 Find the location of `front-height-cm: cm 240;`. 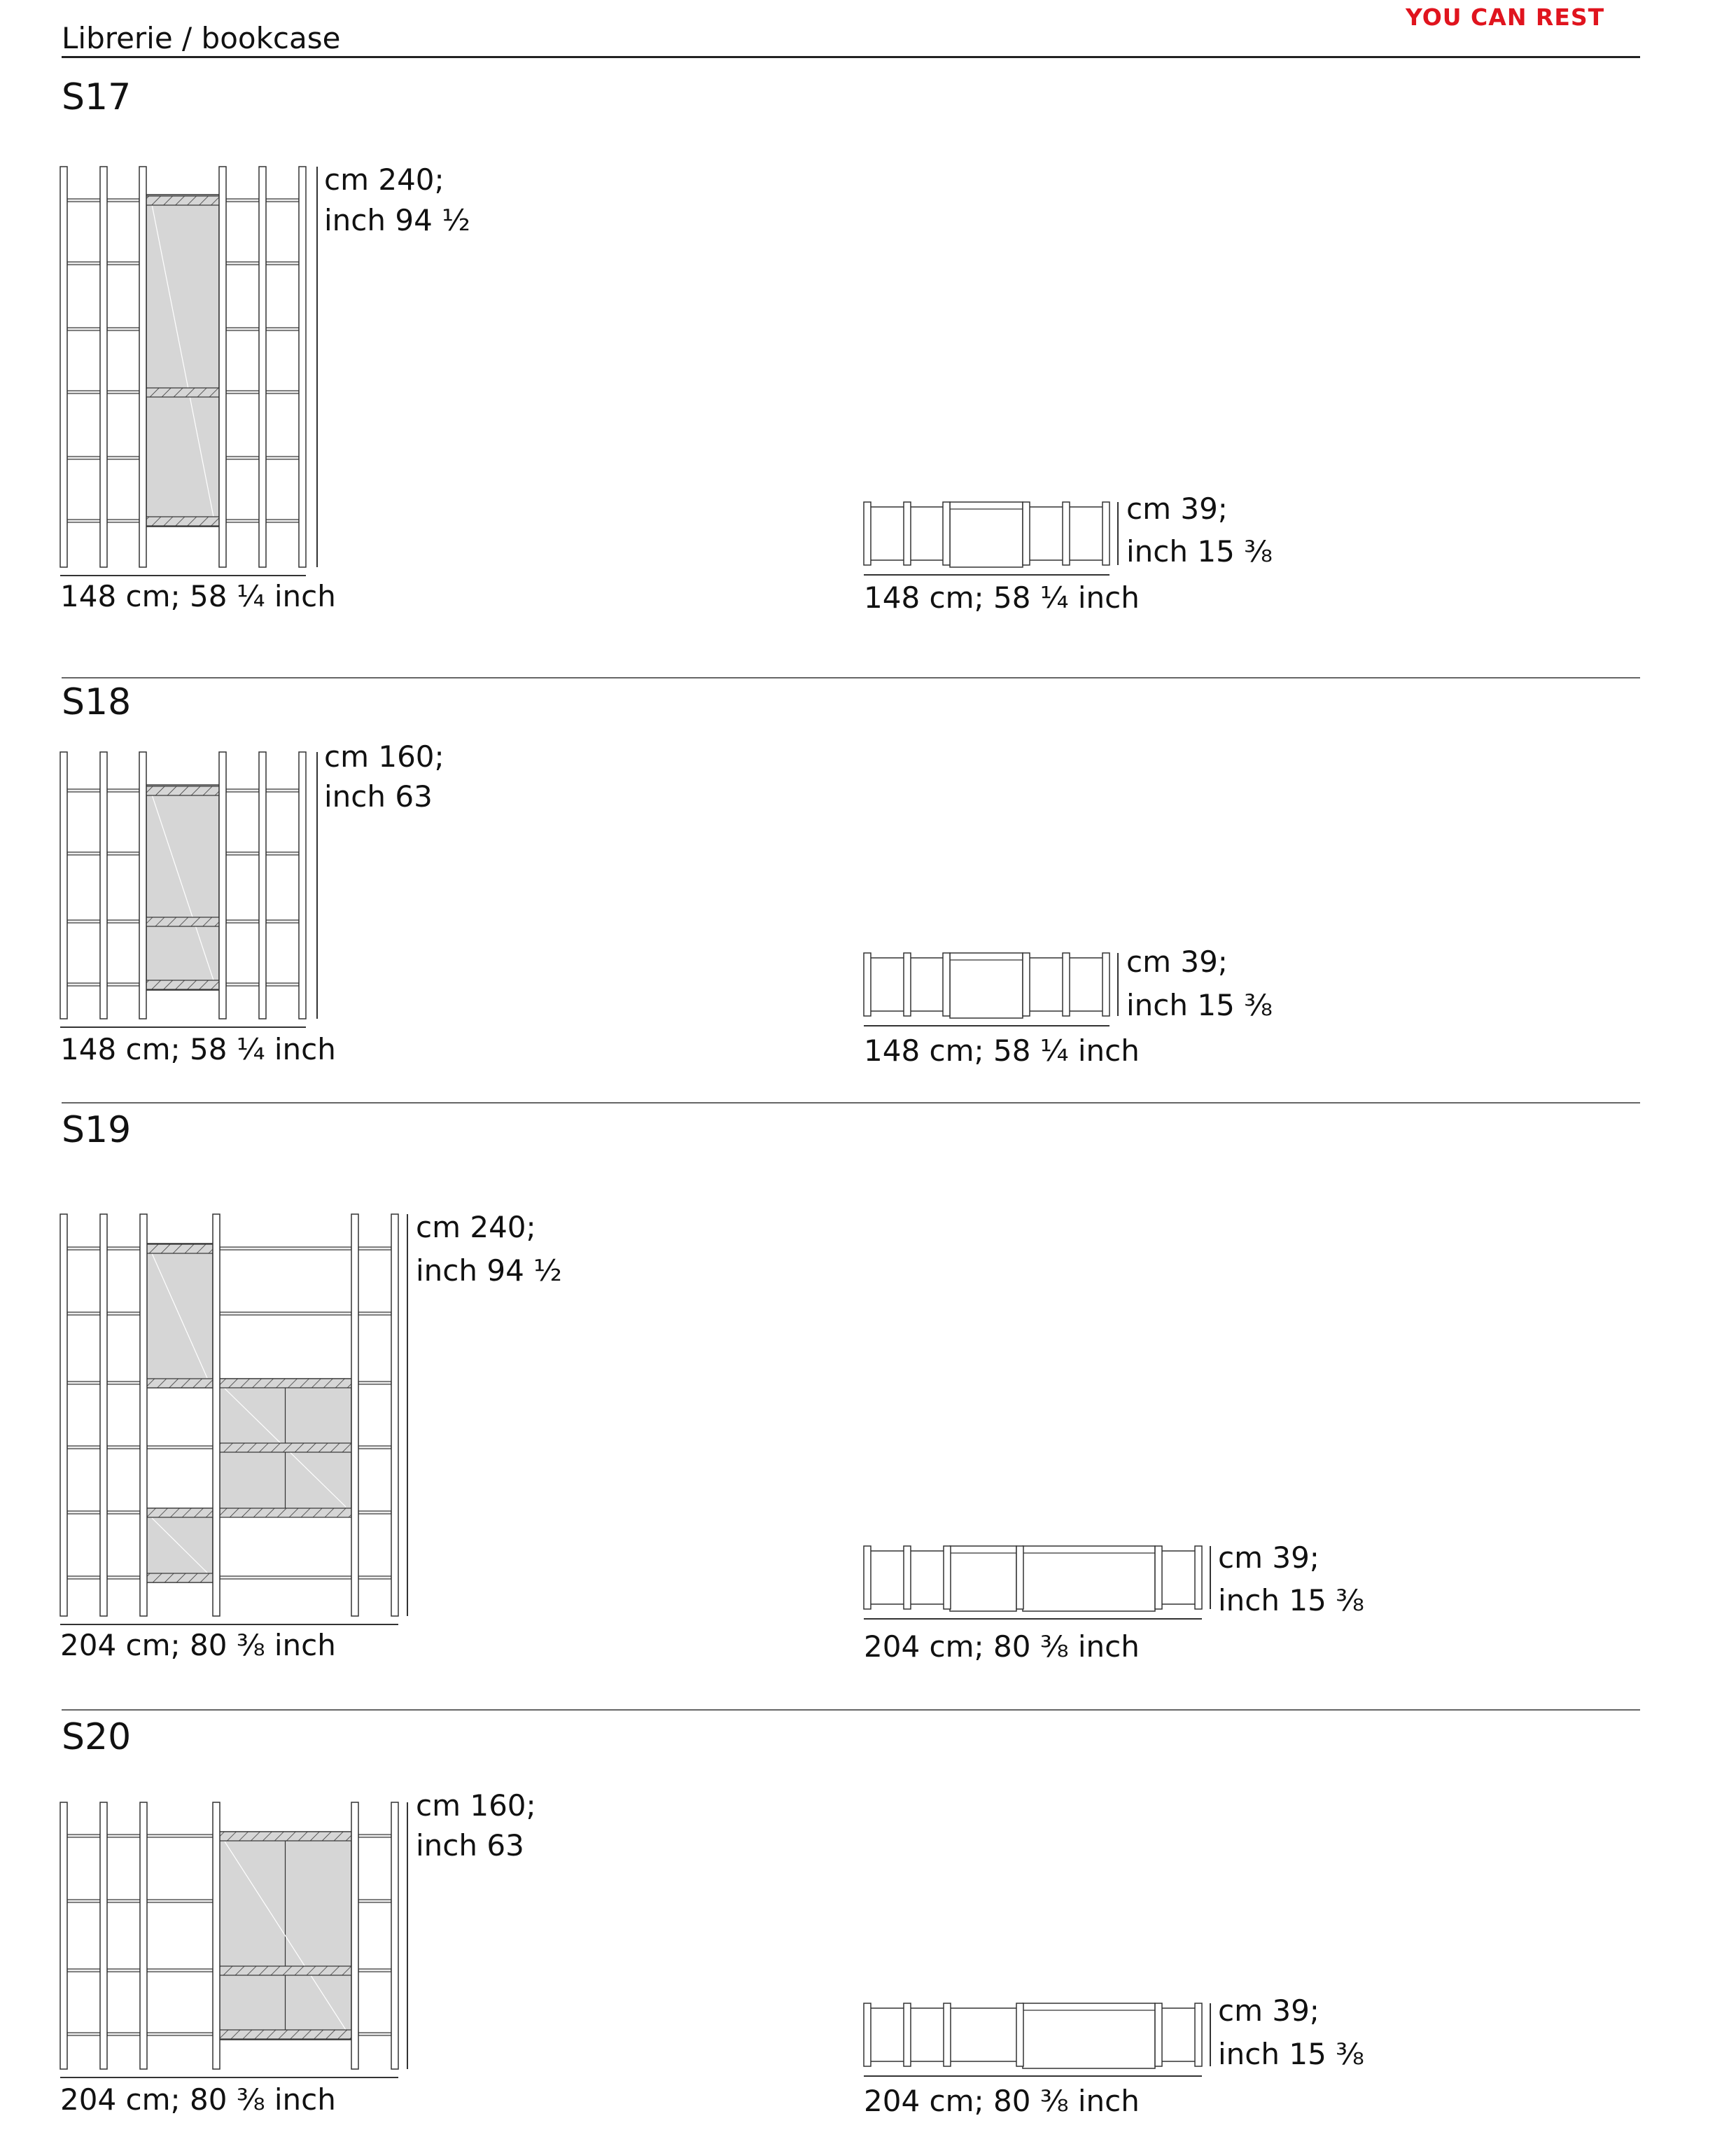

front-height-cm: cm 240; is located at coordinates (384, 179).